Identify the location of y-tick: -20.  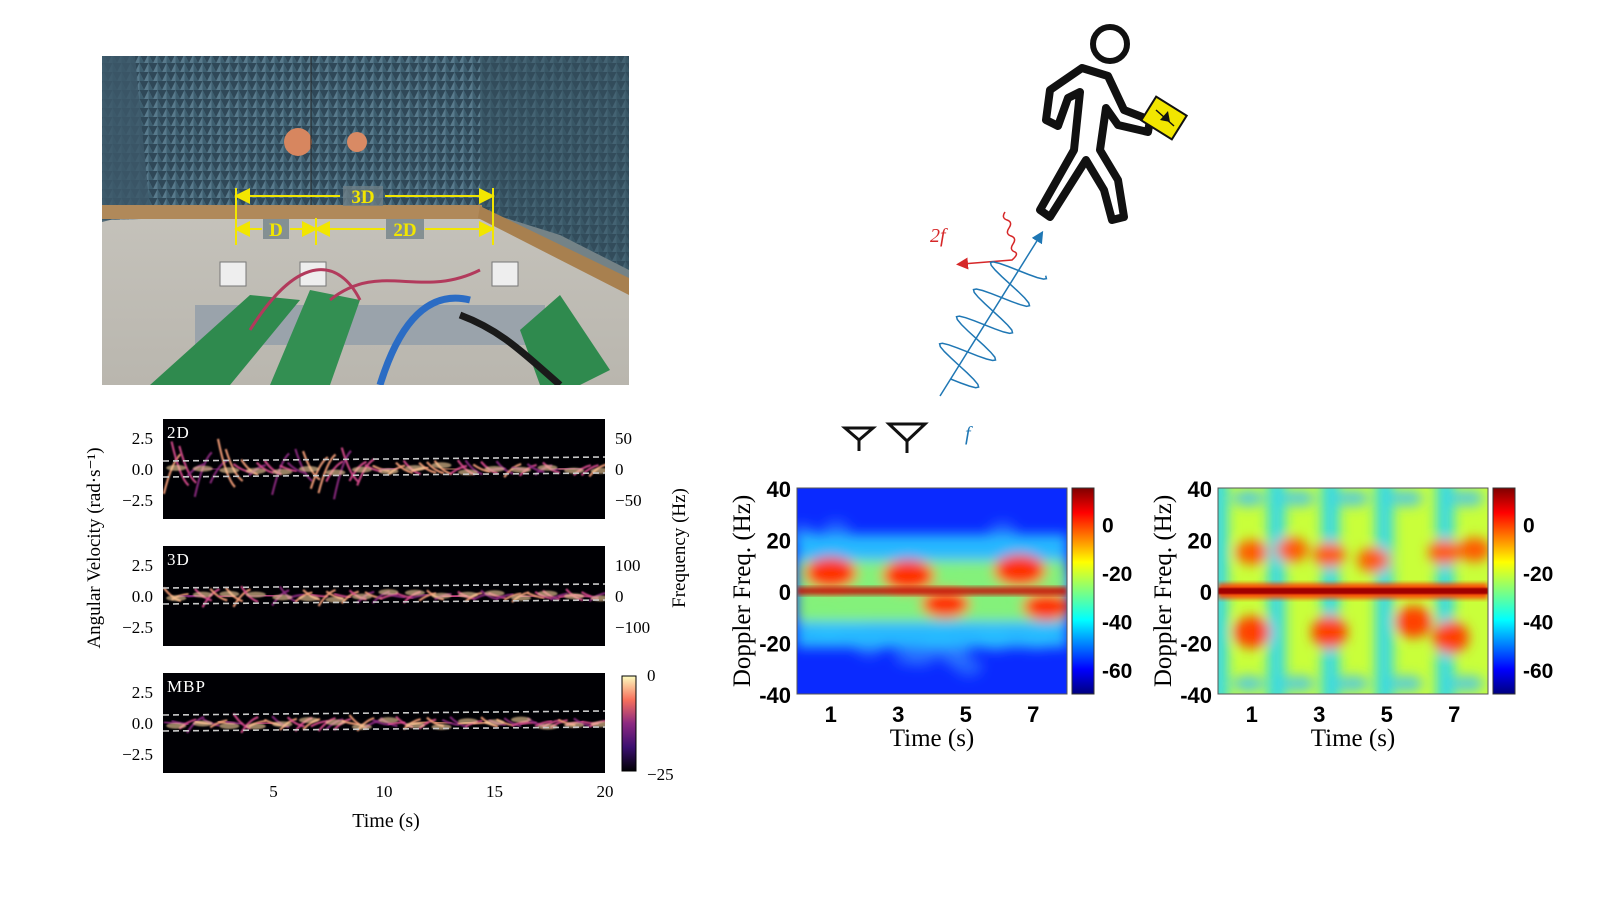
(775, 644).